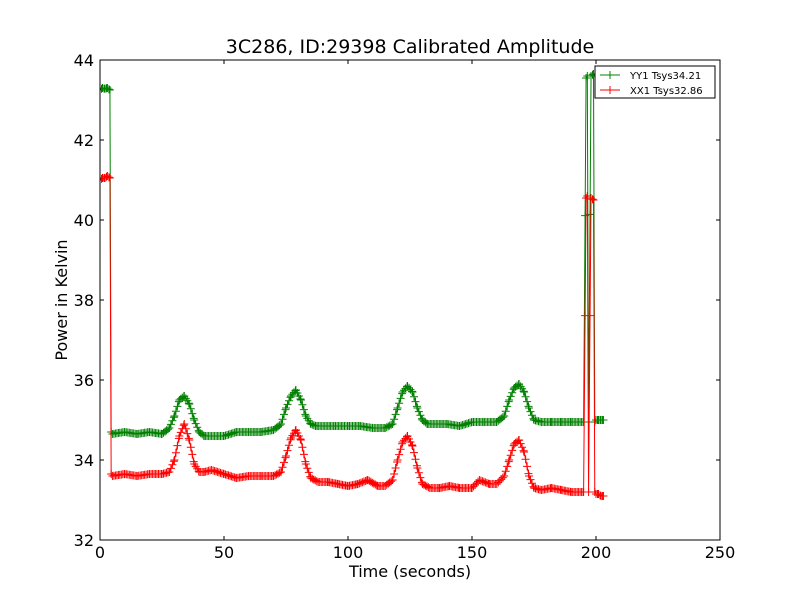  Describe the element at coordinates (84, 380) in the screenshot. I see `y-tick-label: 36` at that location.